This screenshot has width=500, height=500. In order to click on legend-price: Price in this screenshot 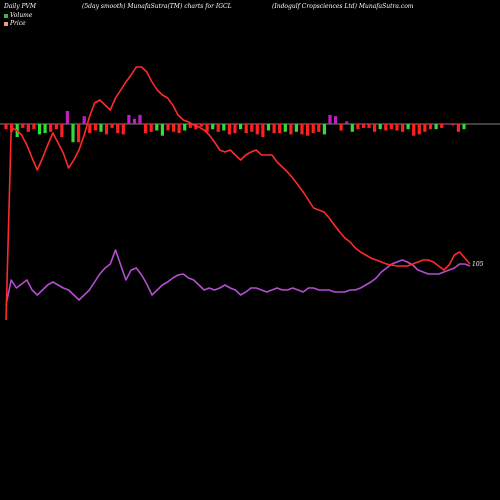, I will do `click(15, 23)`.